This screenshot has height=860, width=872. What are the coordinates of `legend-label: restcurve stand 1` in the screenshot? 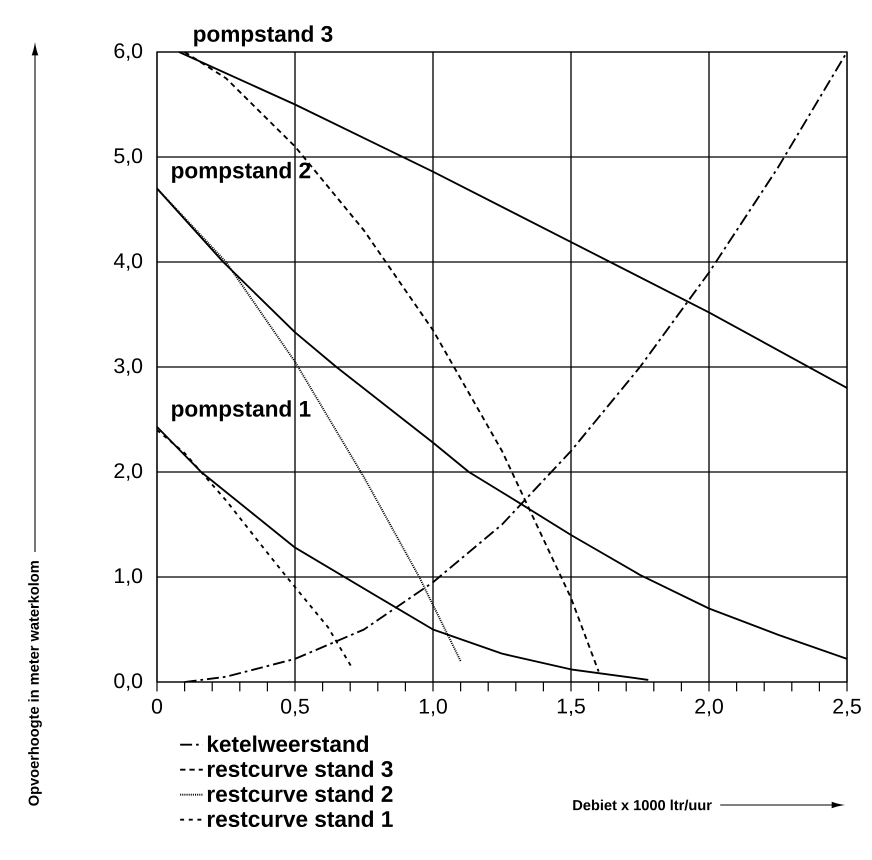 It's located at (300, 819).